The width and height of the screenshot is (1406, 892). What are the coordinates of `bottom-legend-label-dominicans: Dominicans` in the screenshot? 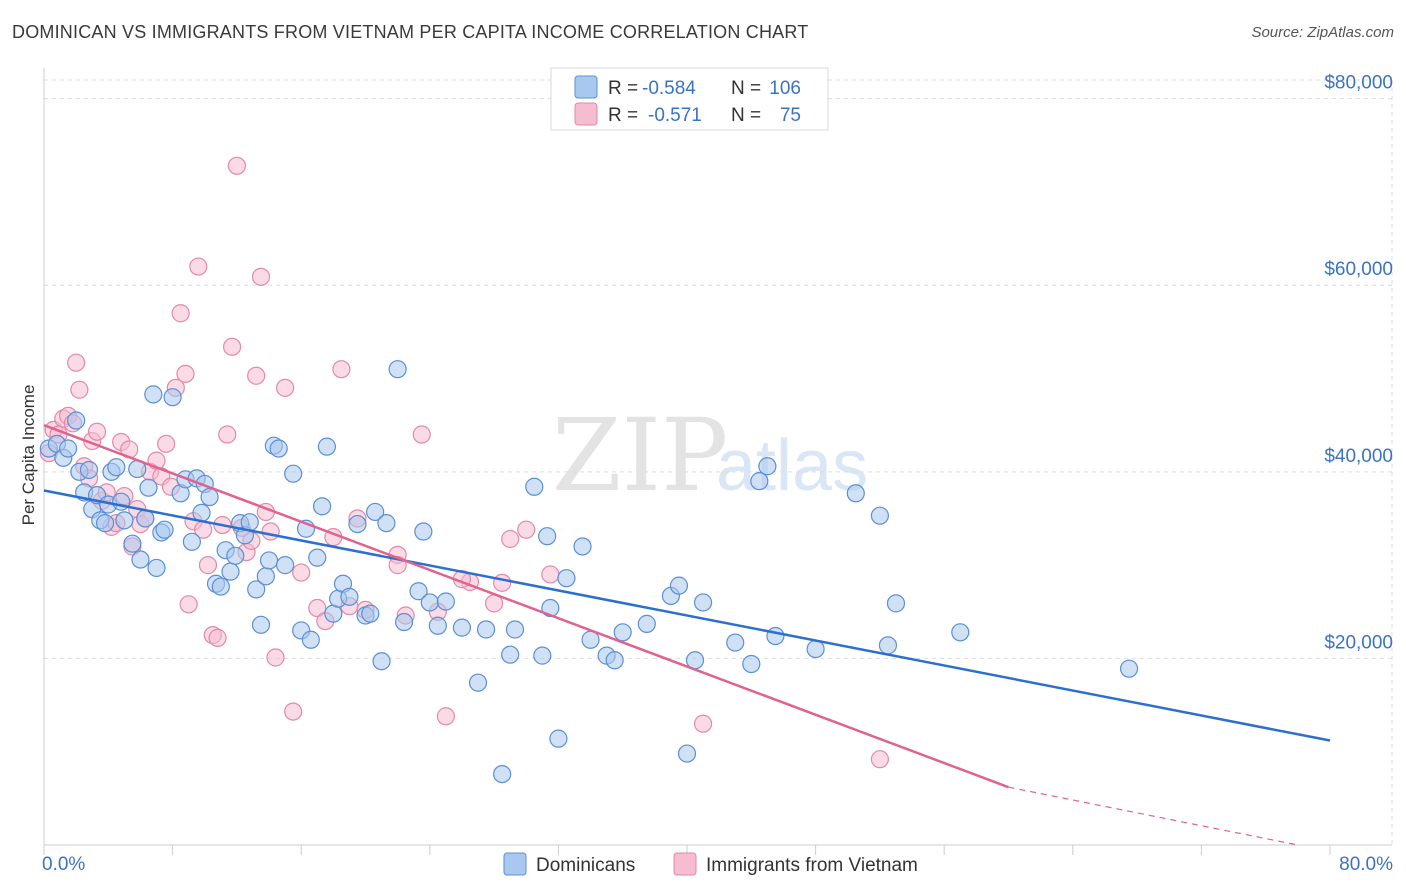 It's located at (585, 865).